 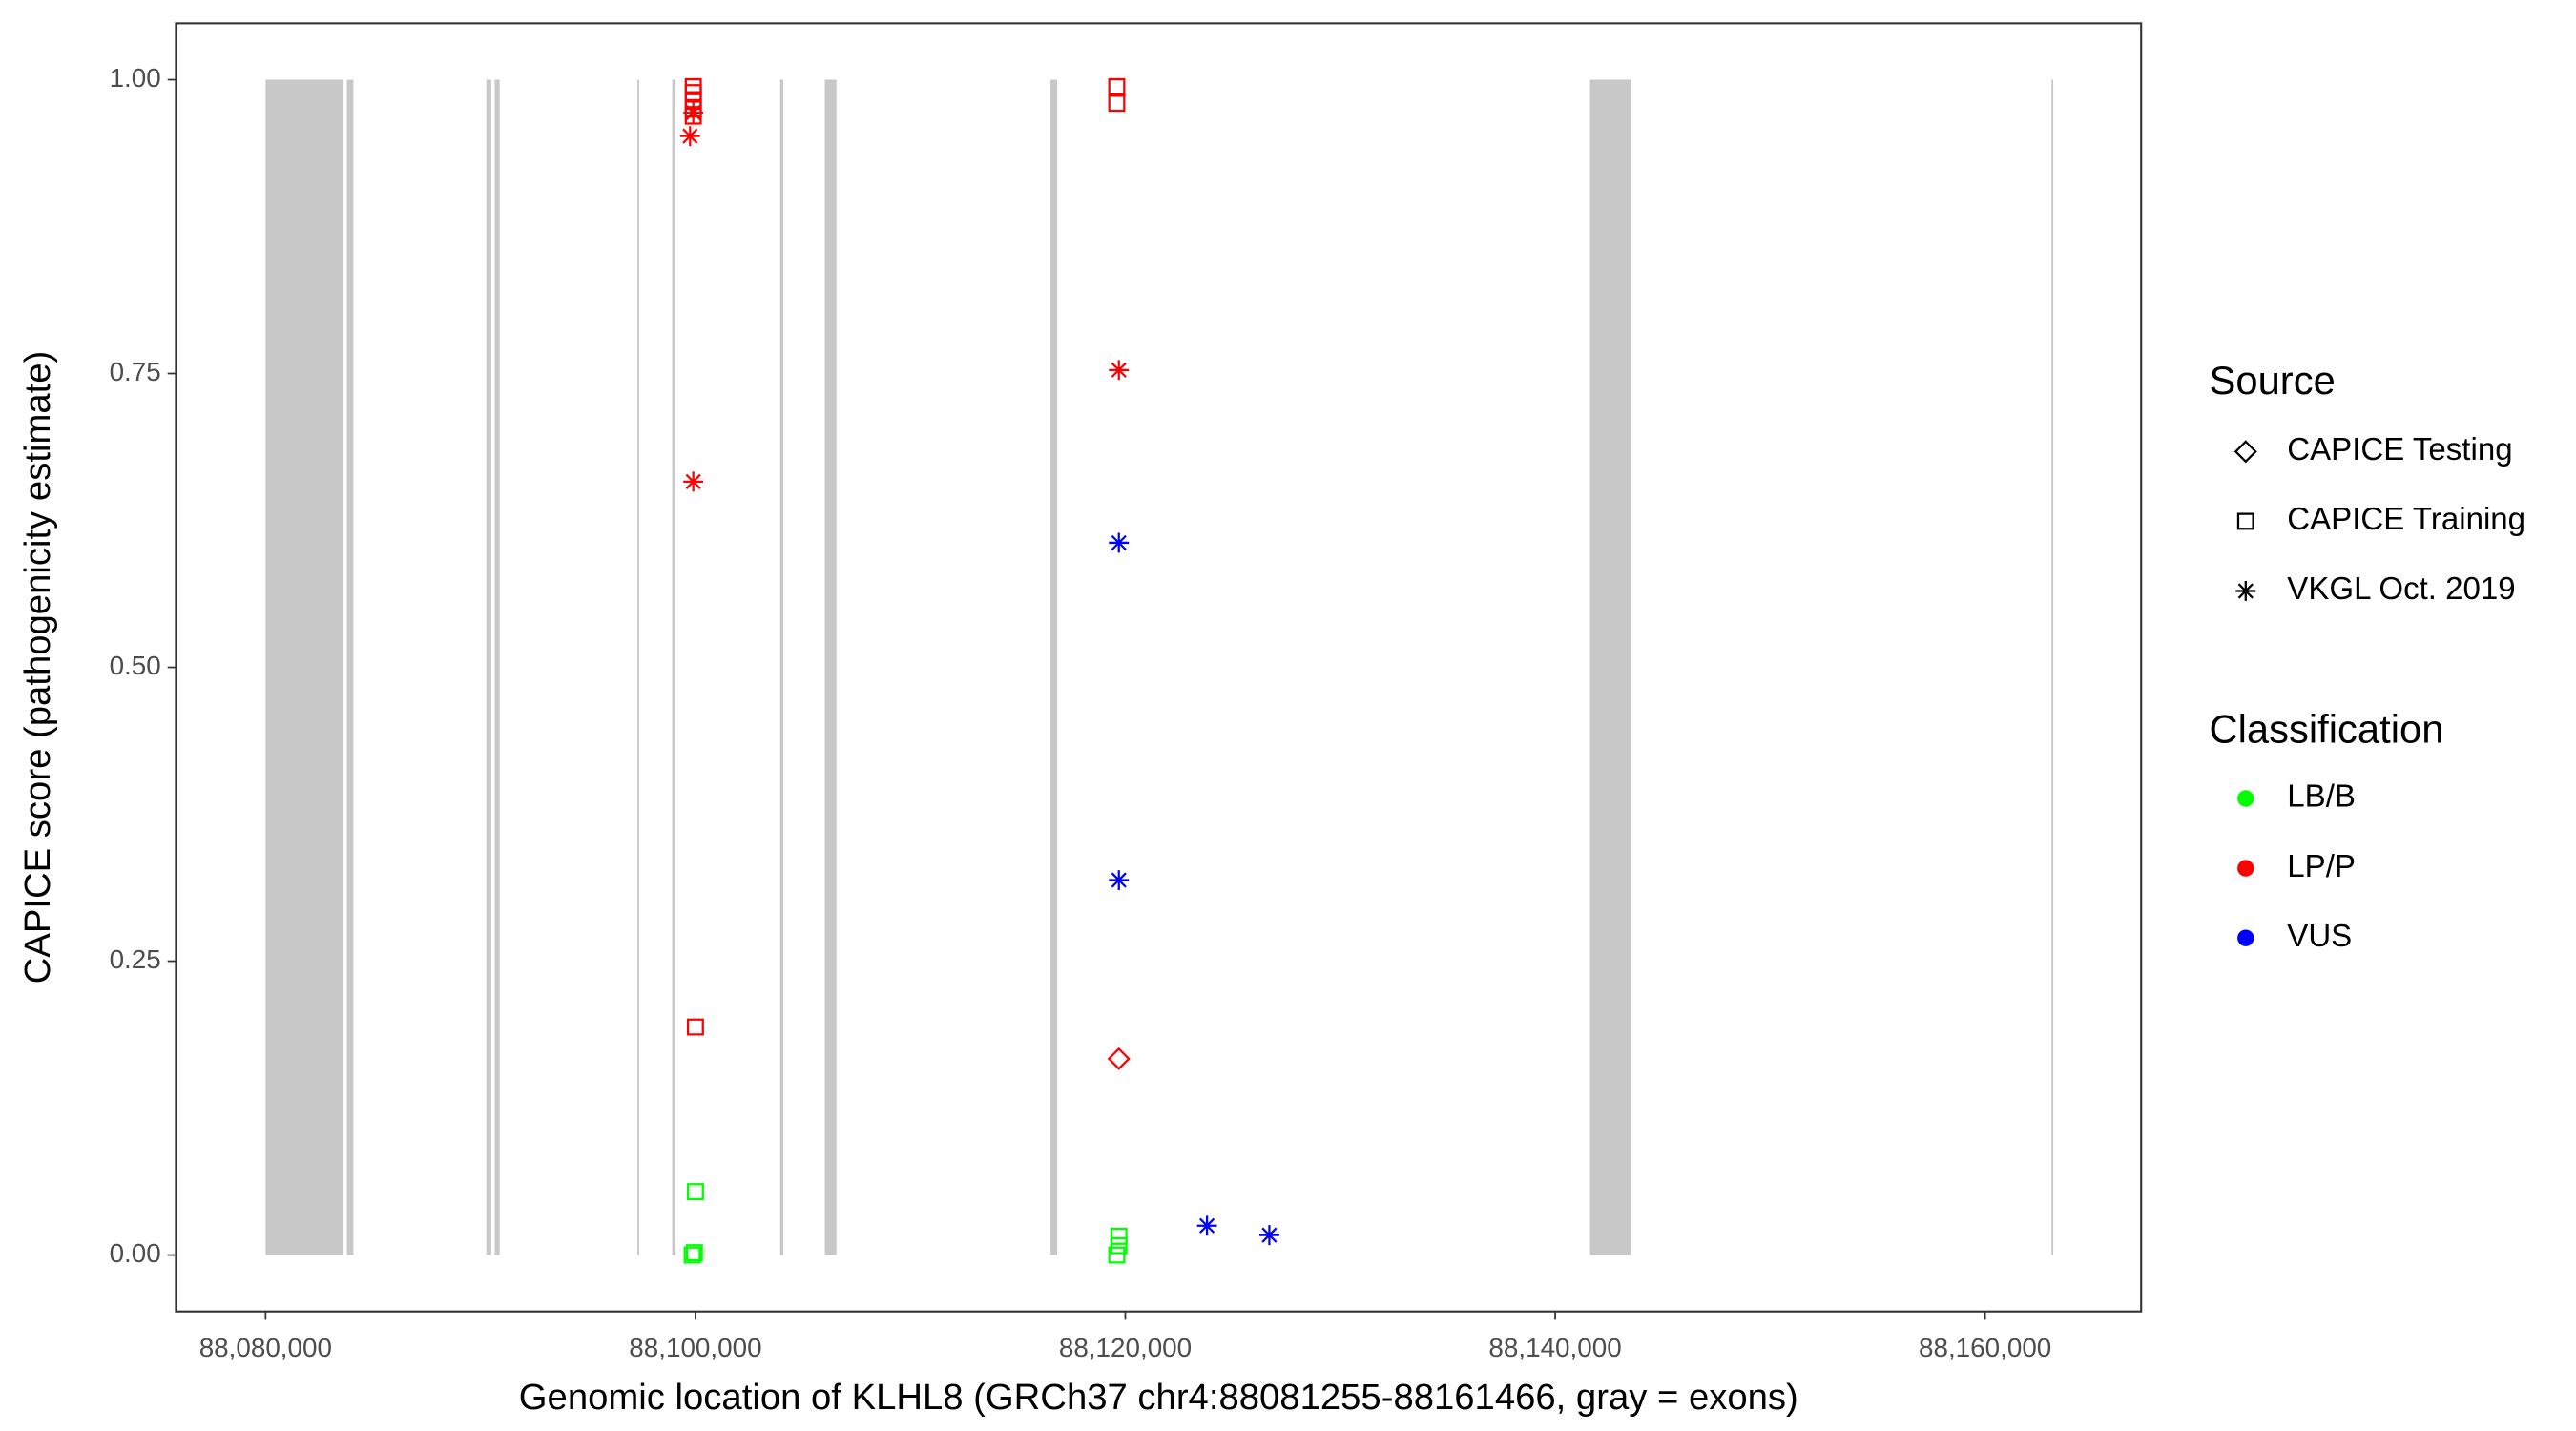 I want to click on x-tick-label: 88,140,000, so click(x=1554, y=1347).